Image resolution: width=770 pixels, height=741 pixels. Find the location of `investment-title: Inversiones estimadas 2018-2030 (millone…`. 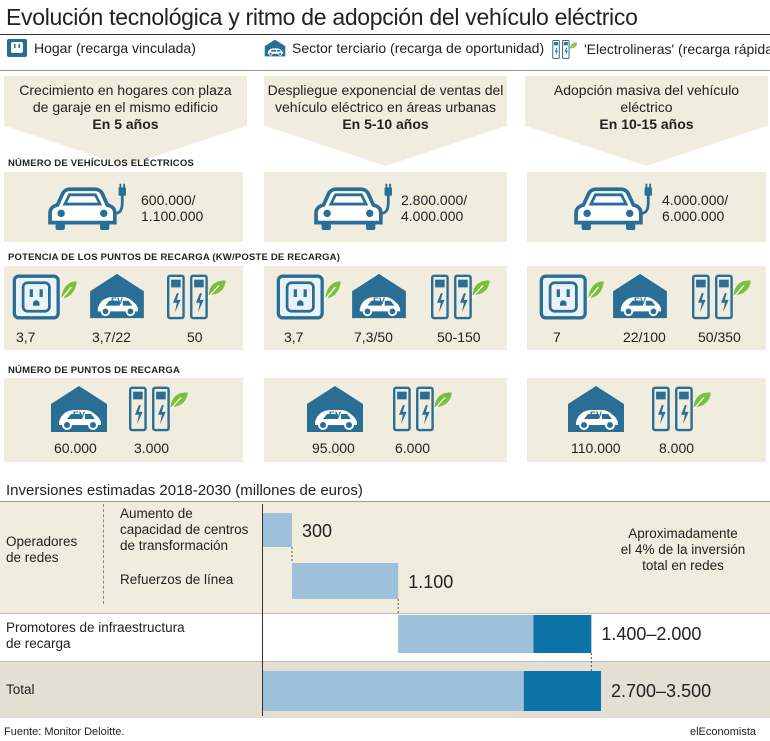

investment-title: Inversiones estimadas 2018-2030 (millone… is located at coordinates (184, 490).